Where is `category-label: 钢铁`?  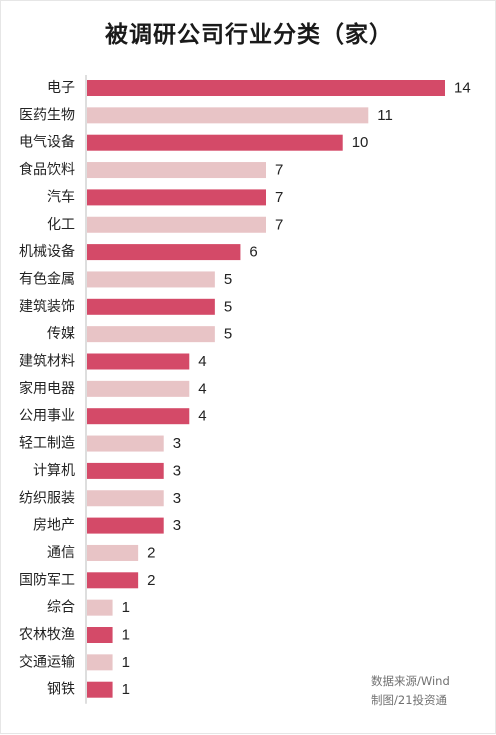 category-label: 钢铁 is located at coordinates (61, 690).